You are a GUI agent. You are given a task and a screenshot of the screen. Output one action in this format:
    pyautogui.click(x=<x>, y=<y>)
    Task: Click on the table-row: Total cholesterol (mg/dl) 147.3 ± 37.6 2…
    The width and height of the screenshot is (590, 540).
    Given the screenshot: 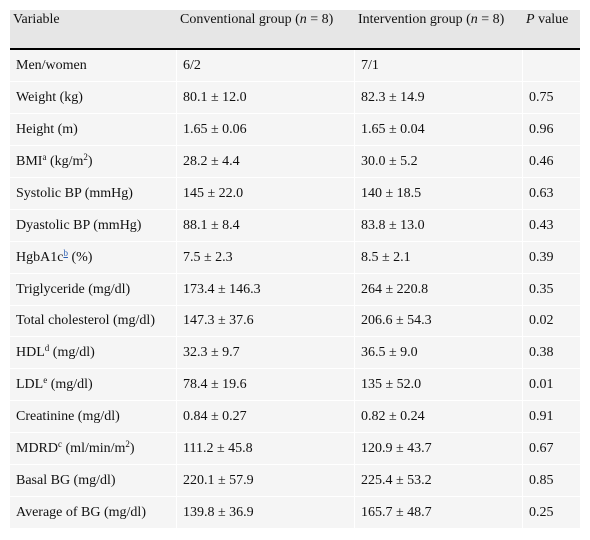 What is the action you would take?
    pyautogui.click(x=295, y=321)
    